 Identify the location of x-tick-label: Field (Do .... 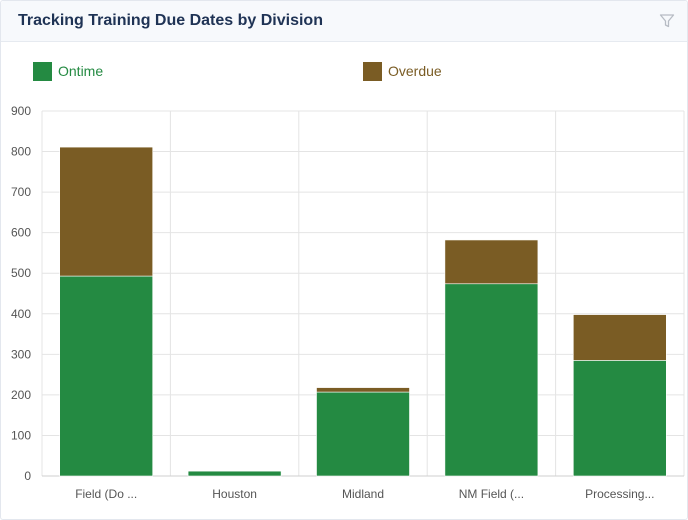
(106, 494).